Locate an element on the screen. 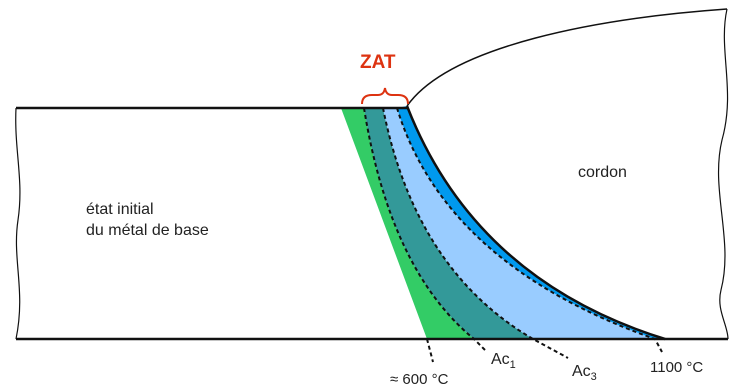  zone-intercritical-teal is located at coordinates (448, 223).